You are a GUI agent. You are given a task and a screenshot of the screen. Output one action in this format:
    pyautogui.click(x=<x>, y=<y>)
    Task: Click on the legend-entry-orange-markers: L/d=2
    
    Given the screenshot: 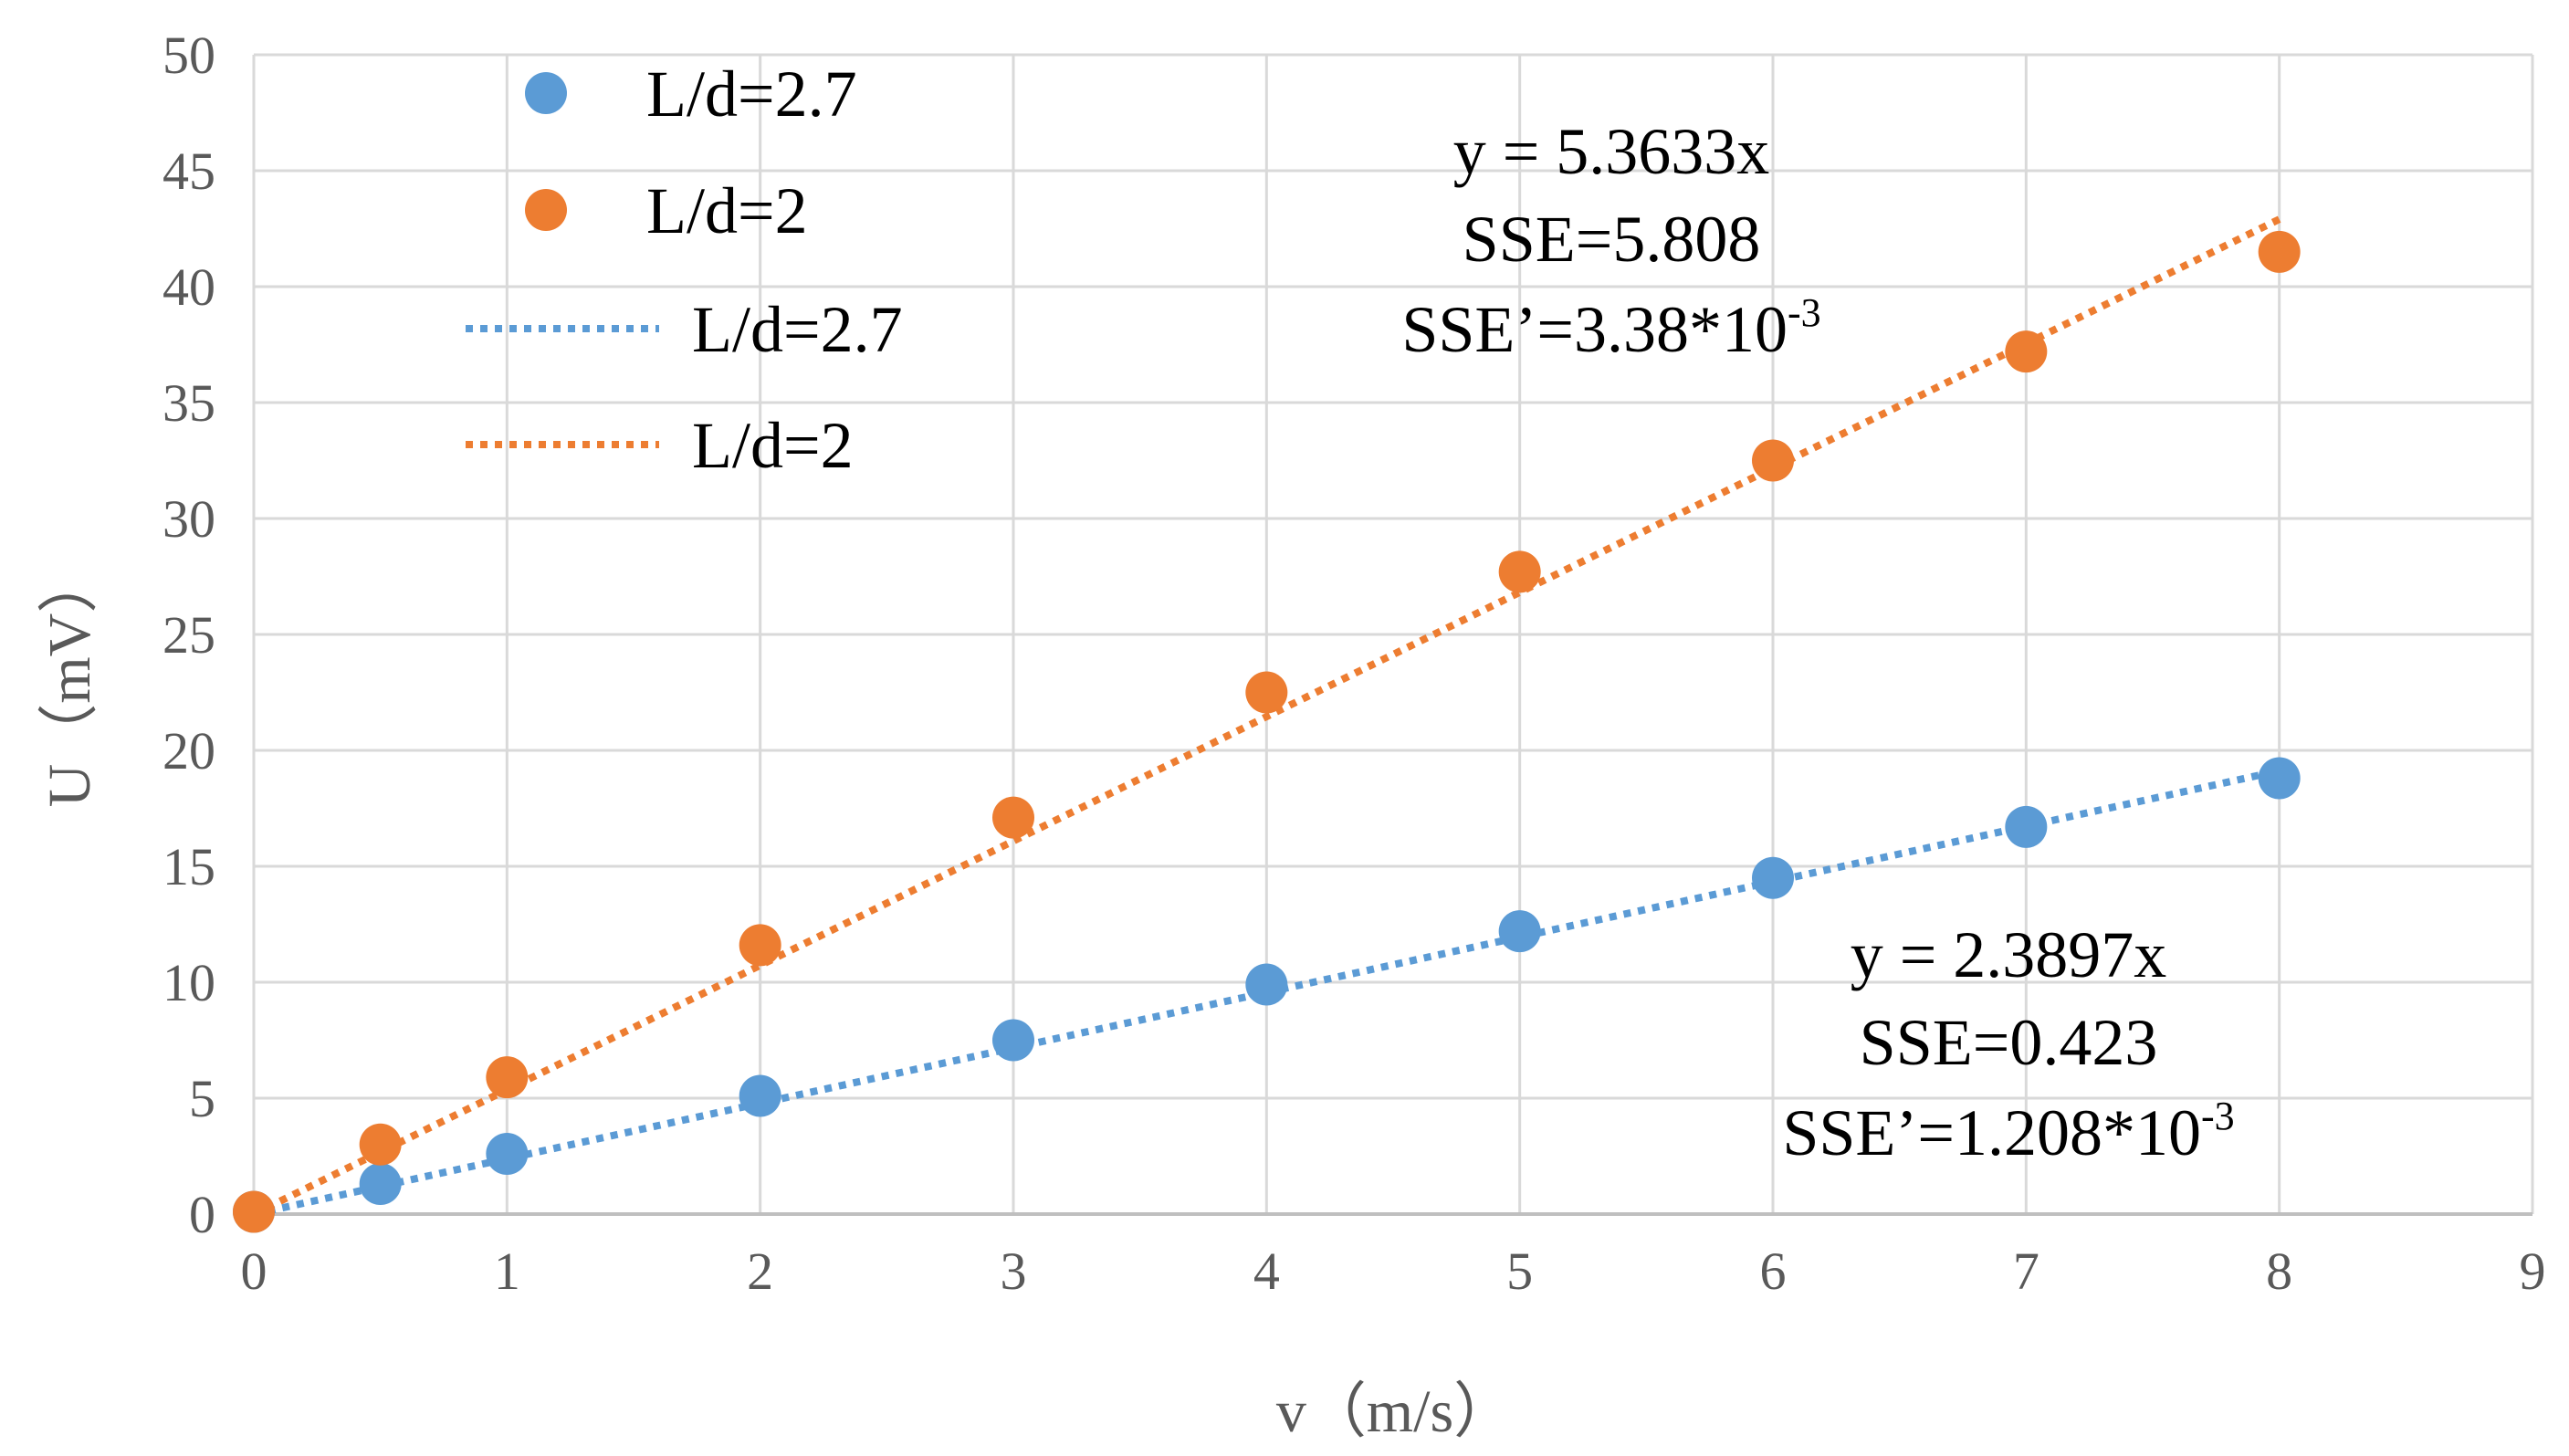 What is the action you would take?
    pyautogui.click(x=666, y=211)
    